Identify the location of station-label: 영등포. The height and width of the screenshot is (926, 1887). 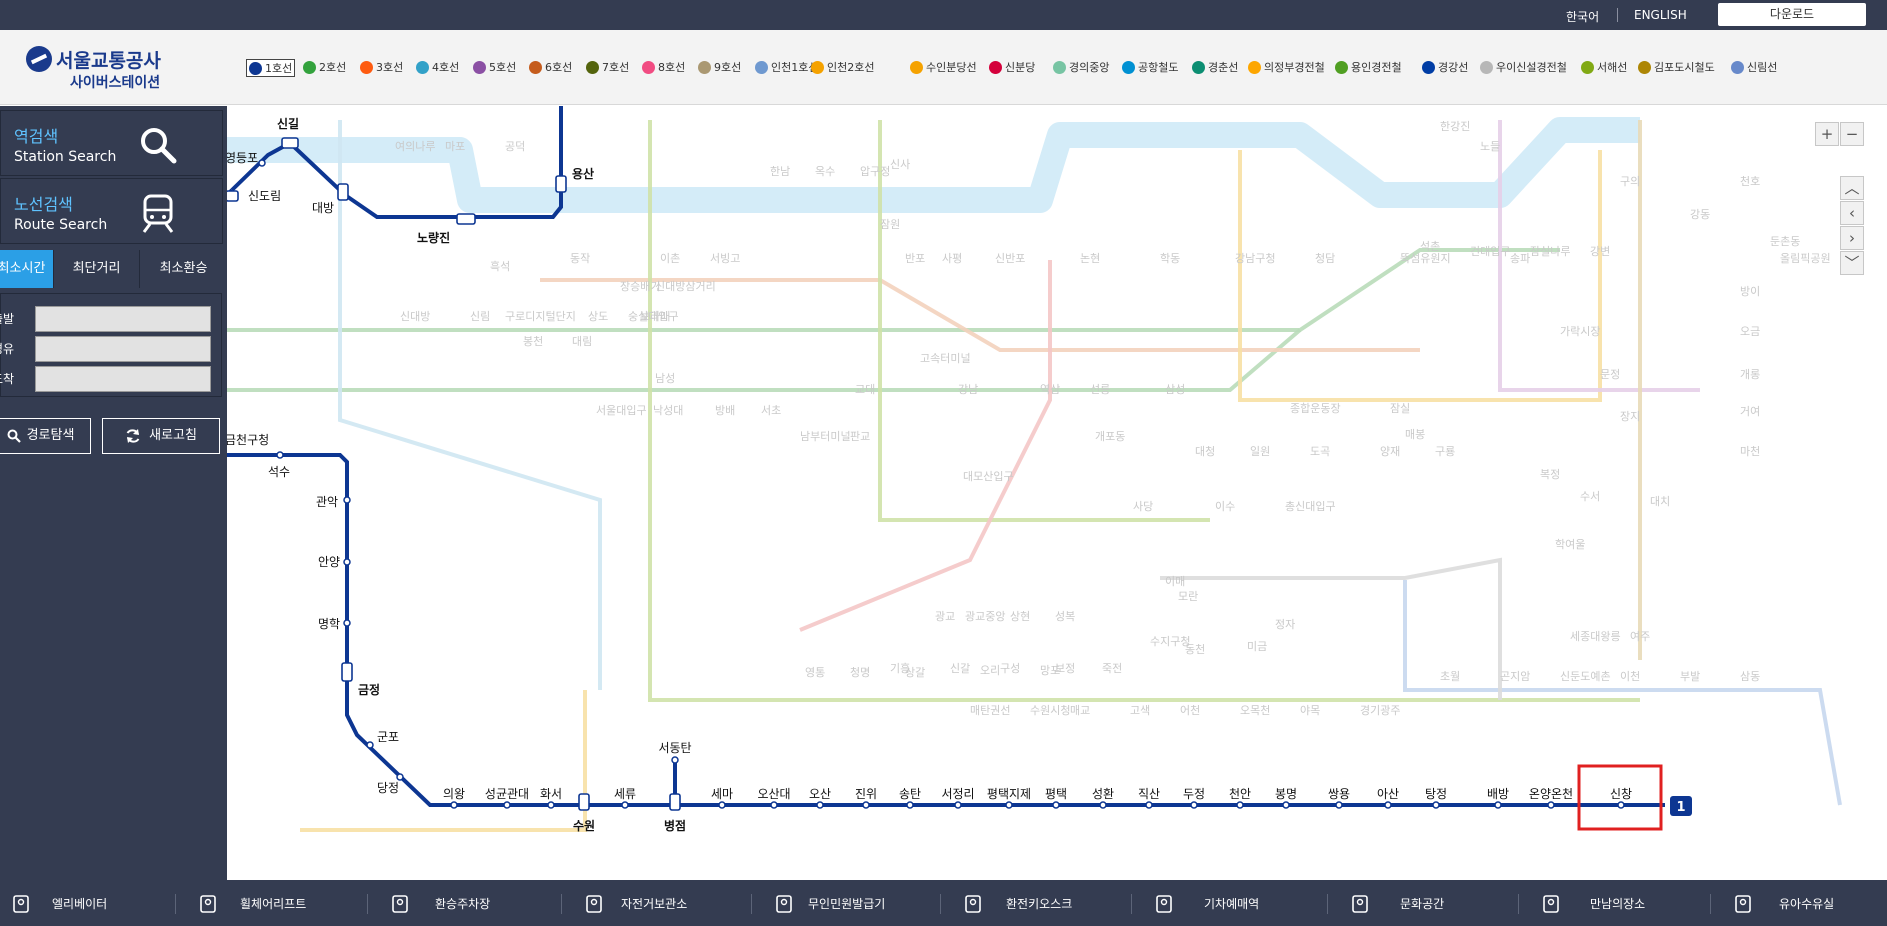
(242, 158).